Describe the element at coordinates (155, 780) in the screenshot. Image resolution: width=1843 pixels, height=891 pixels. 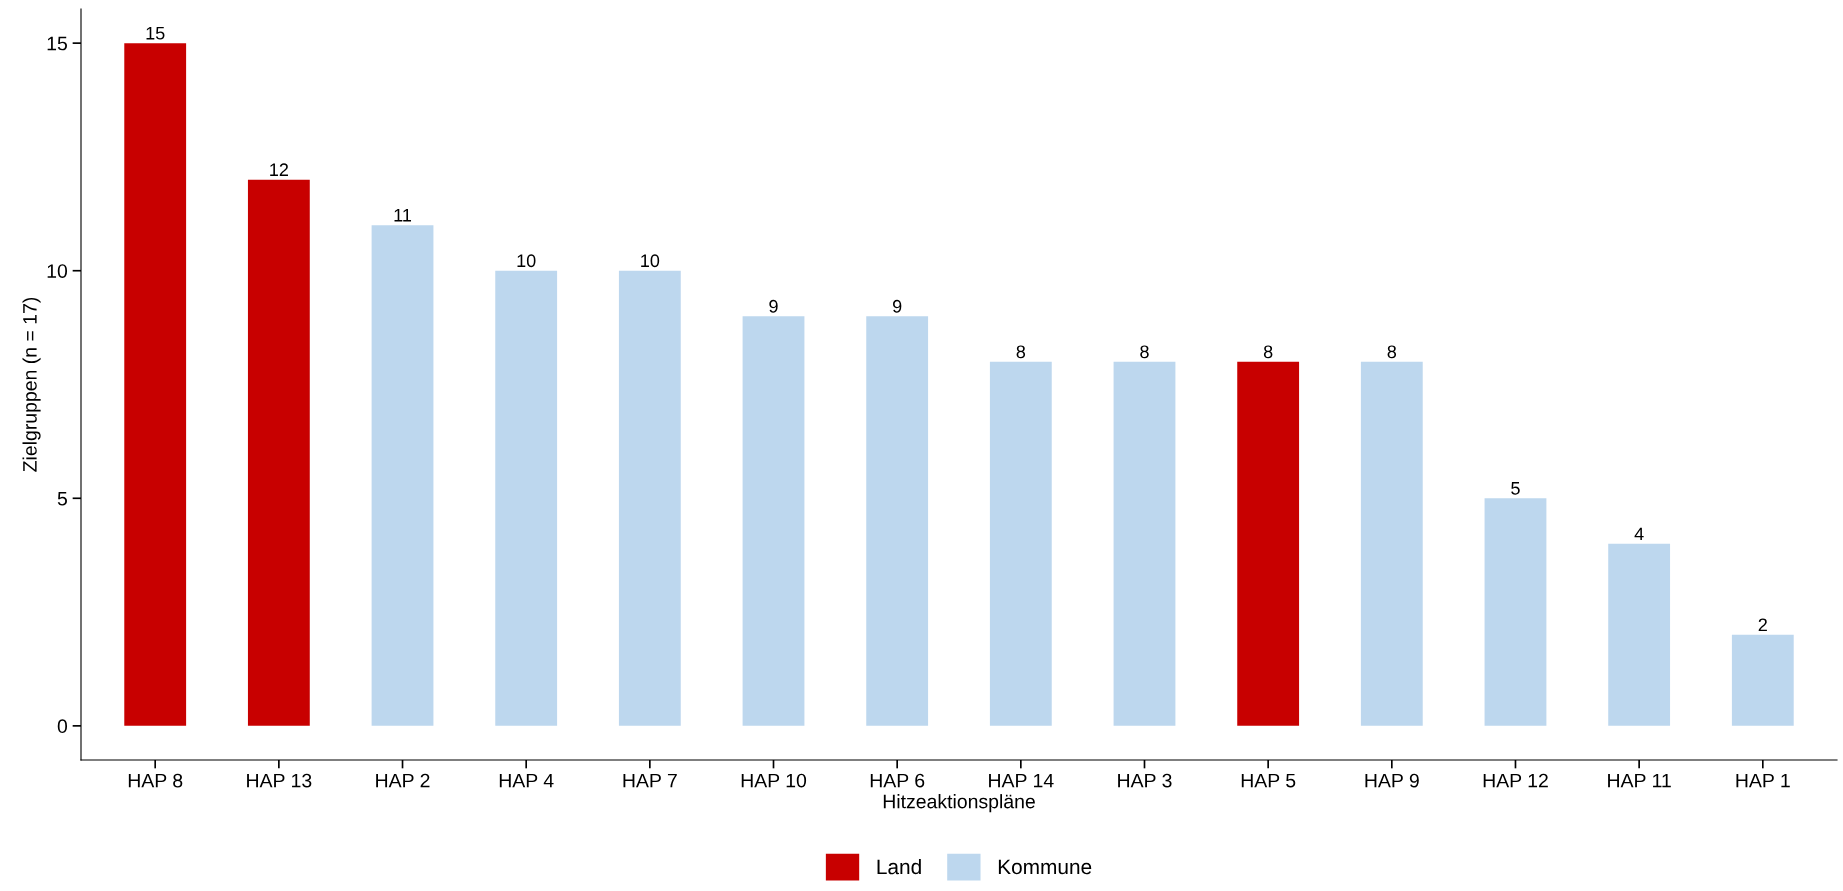
I see `x-tick-label: HAP 8` at that location.